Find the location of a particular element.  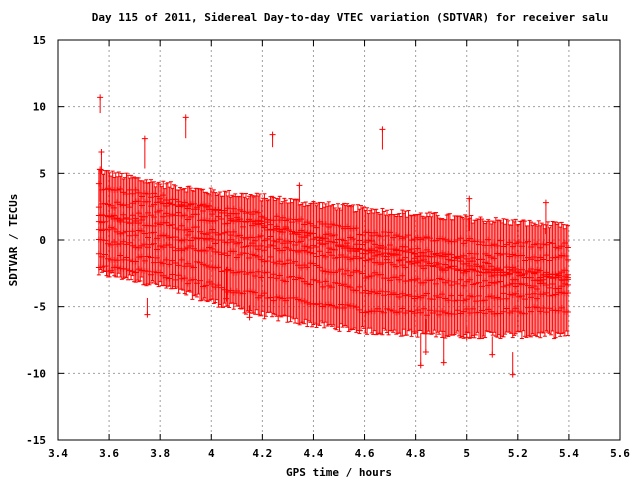

x-tick-label: 4.8 is located at coordinates (416, 453).